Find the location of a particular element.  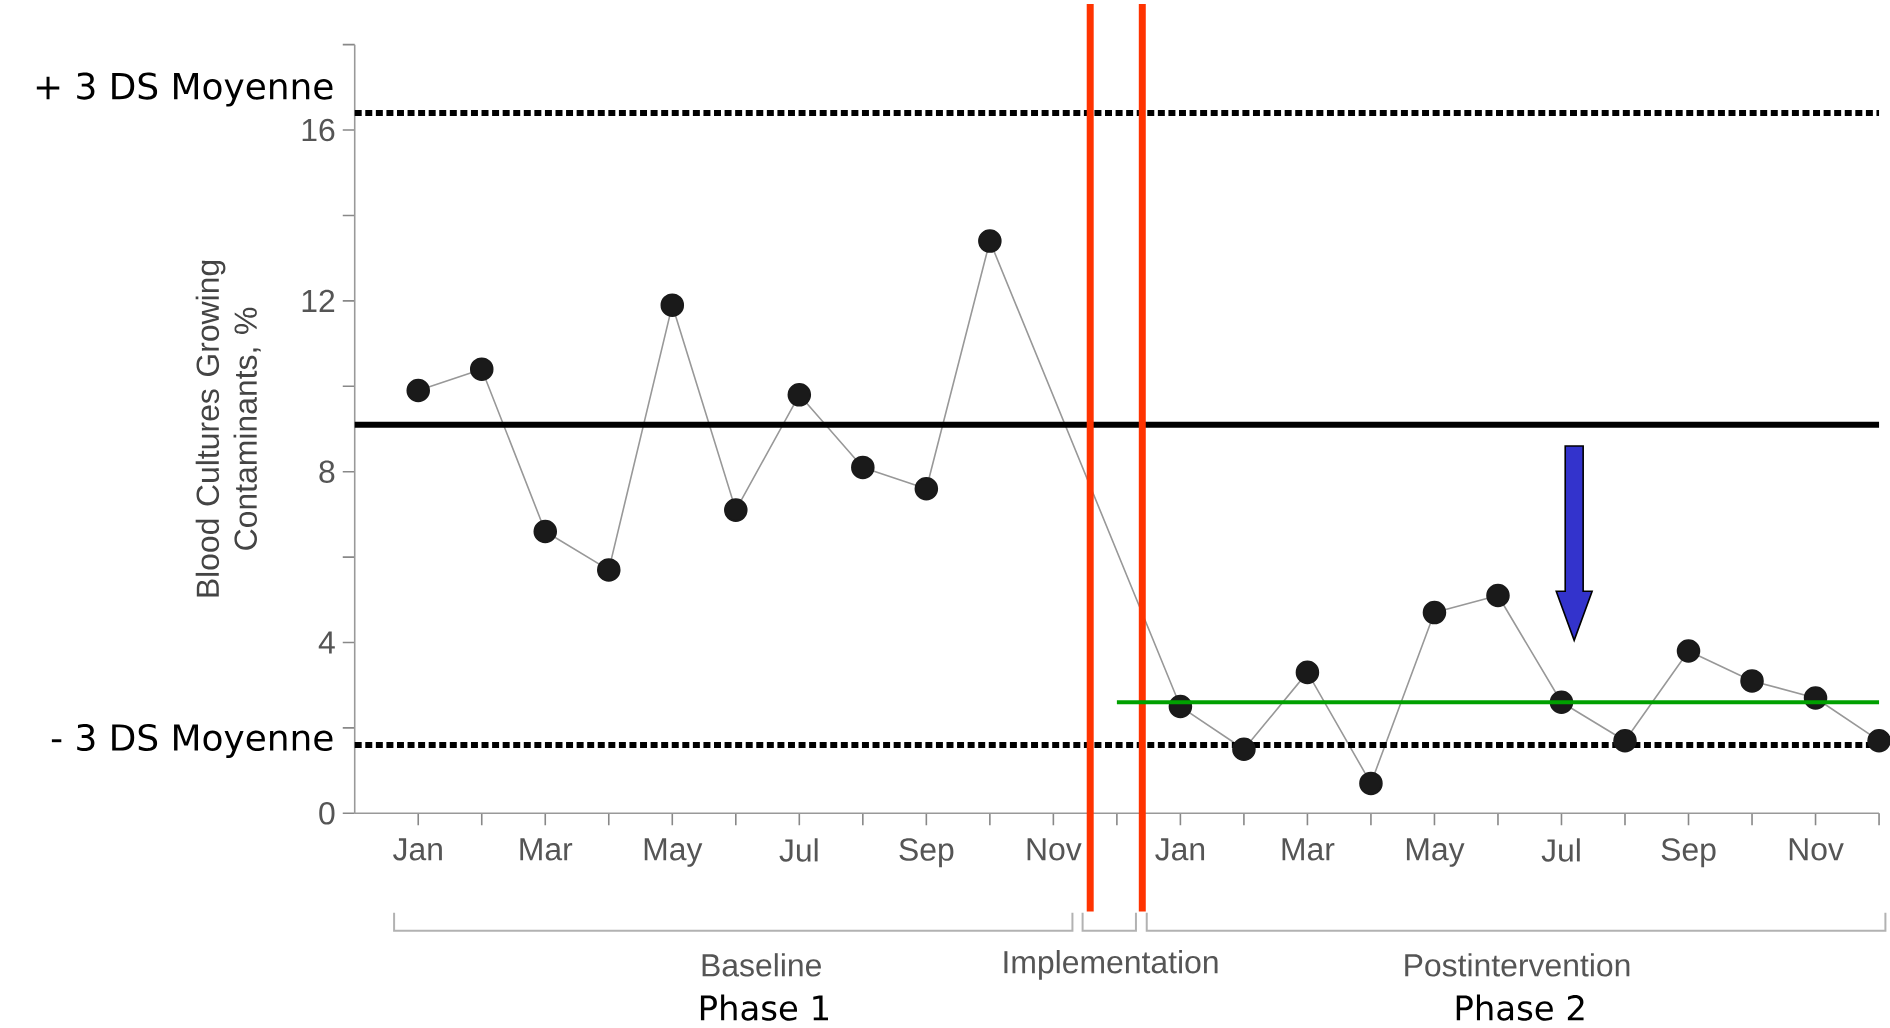

ref-line-label: + 3 DS Moyenne is located at coordinates (184, 89).